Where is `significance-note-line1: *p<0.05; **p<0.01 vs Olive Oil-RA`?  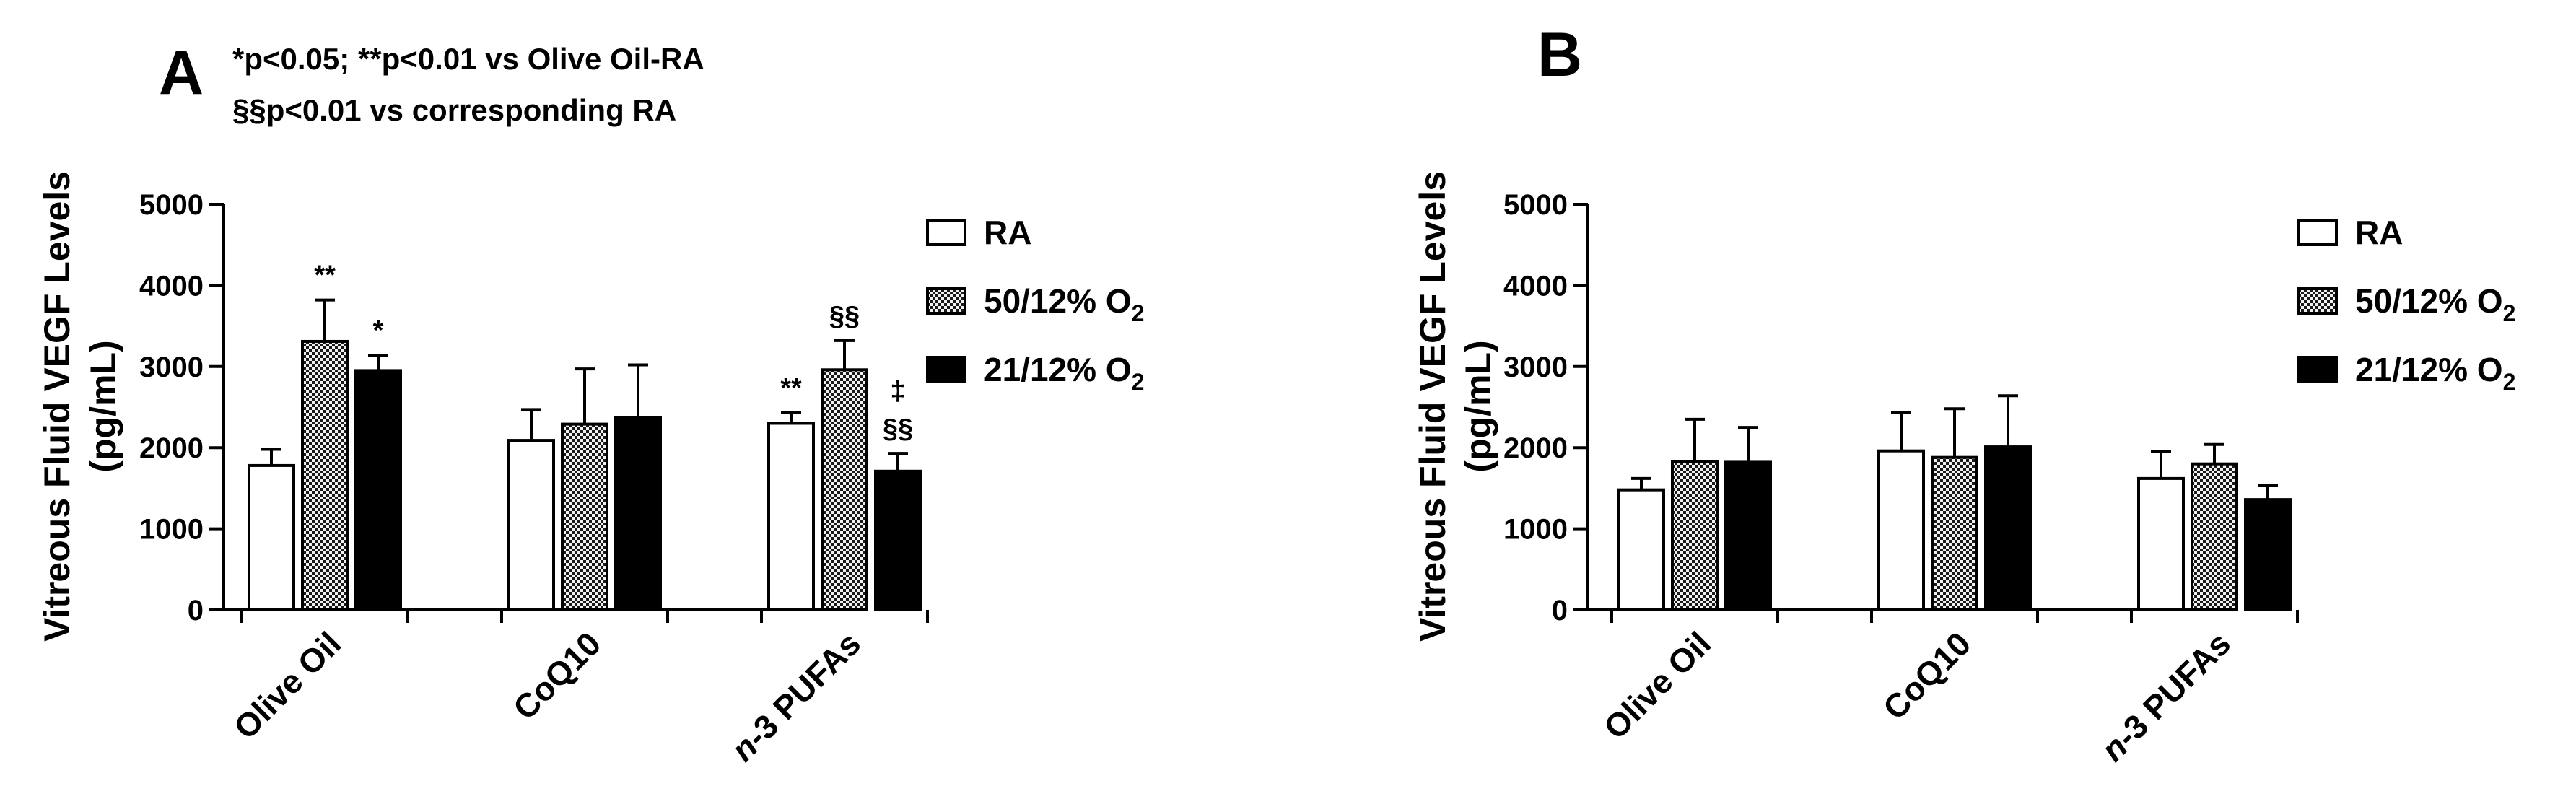
significance-note-line1: *p<0.05; **p<0.01 vs Olive Oil-RA is located at coordinates (468, 59).